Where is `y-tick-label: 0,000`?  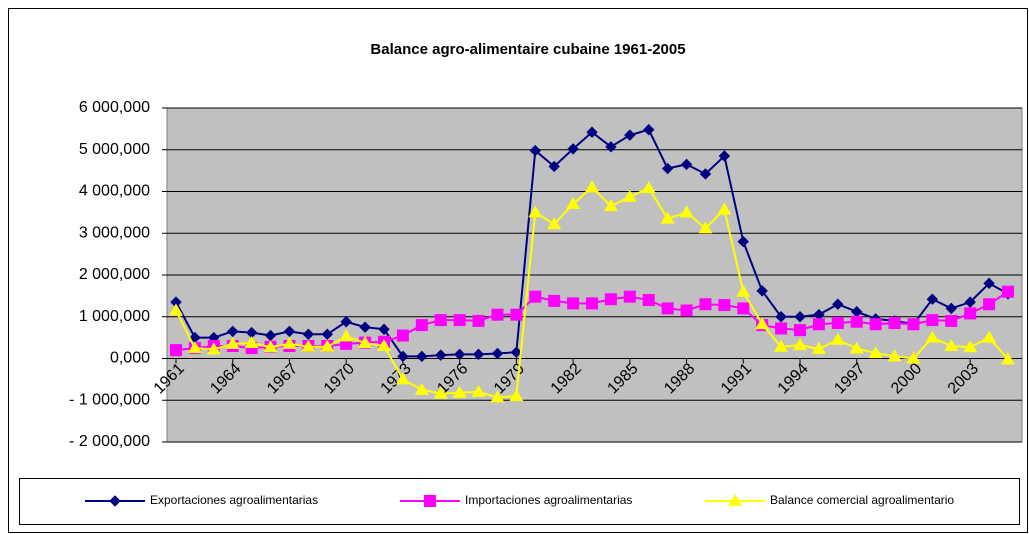 y-tick-label: 0,000 is located at coordinates (130, 358).